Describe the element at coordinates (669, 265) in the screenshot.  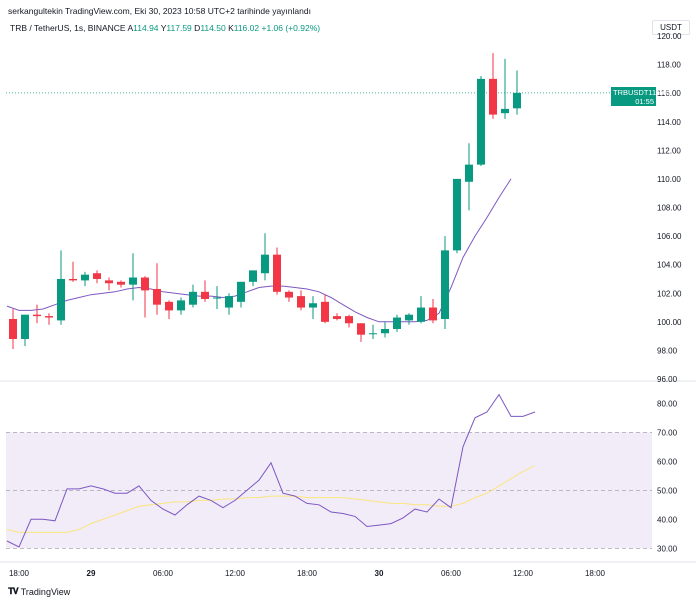
I see `price-axis-tick: 104.00` at that location.